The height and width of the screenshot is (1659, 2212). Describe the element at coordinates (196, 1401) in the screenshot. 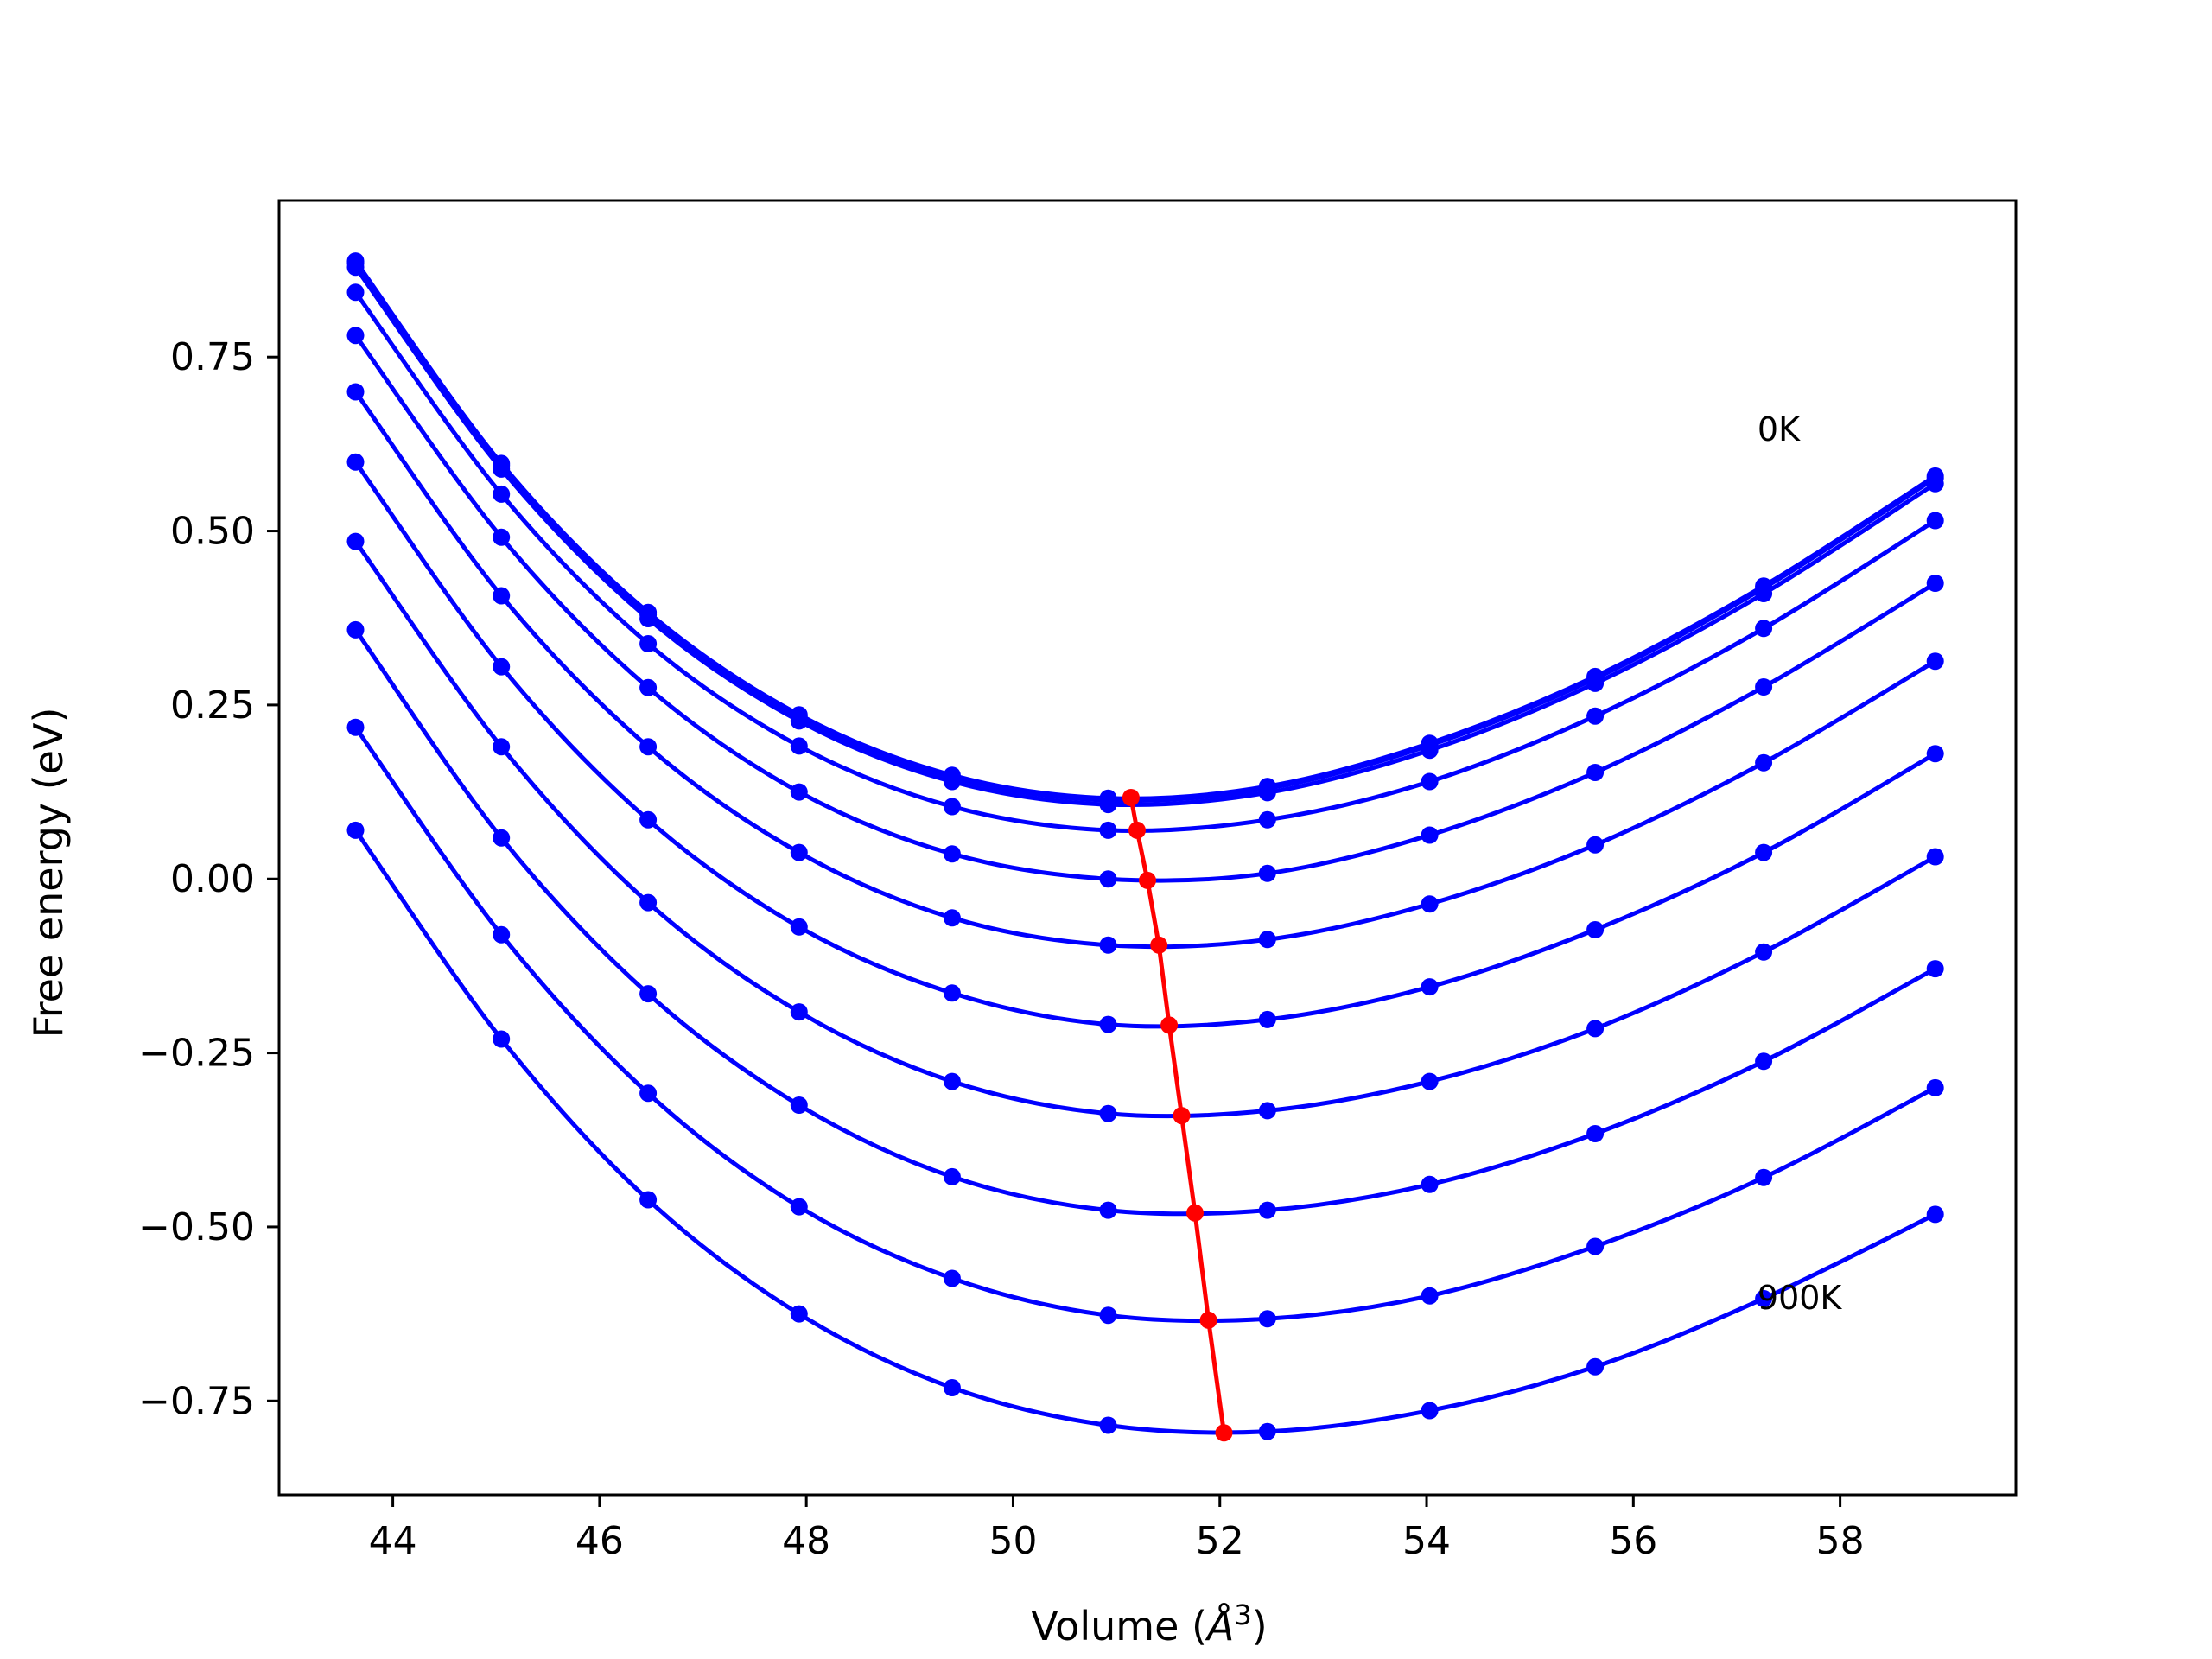

I see `y-tick-label-6: −0.75` at that location.